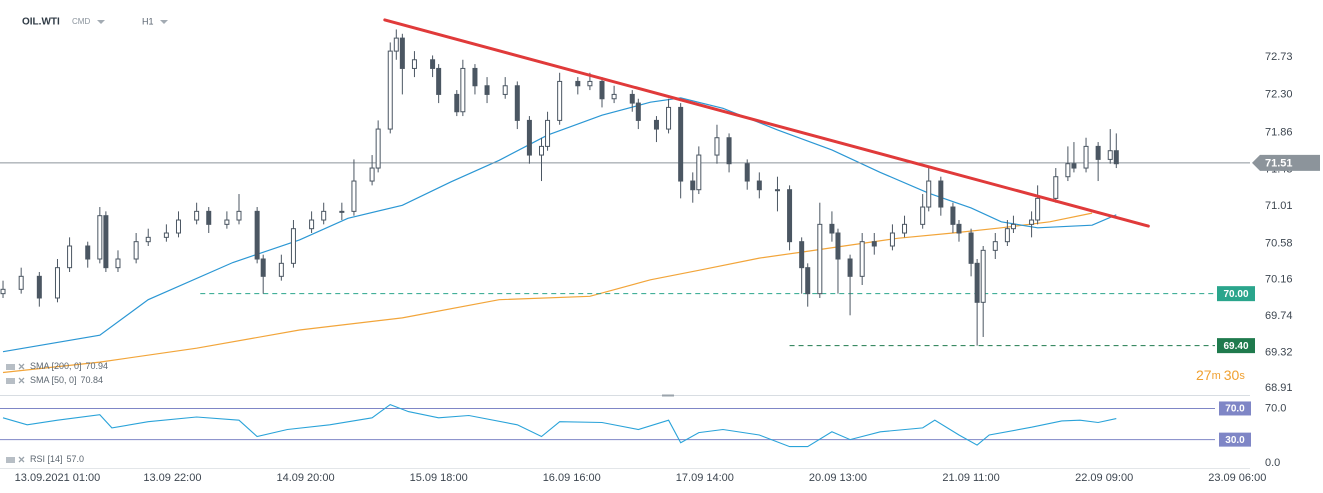 This screenshot has width=1323, height=493. Describe the element at coordinates (15, 413) in the screenshot. I see `legend-icons` at that location.